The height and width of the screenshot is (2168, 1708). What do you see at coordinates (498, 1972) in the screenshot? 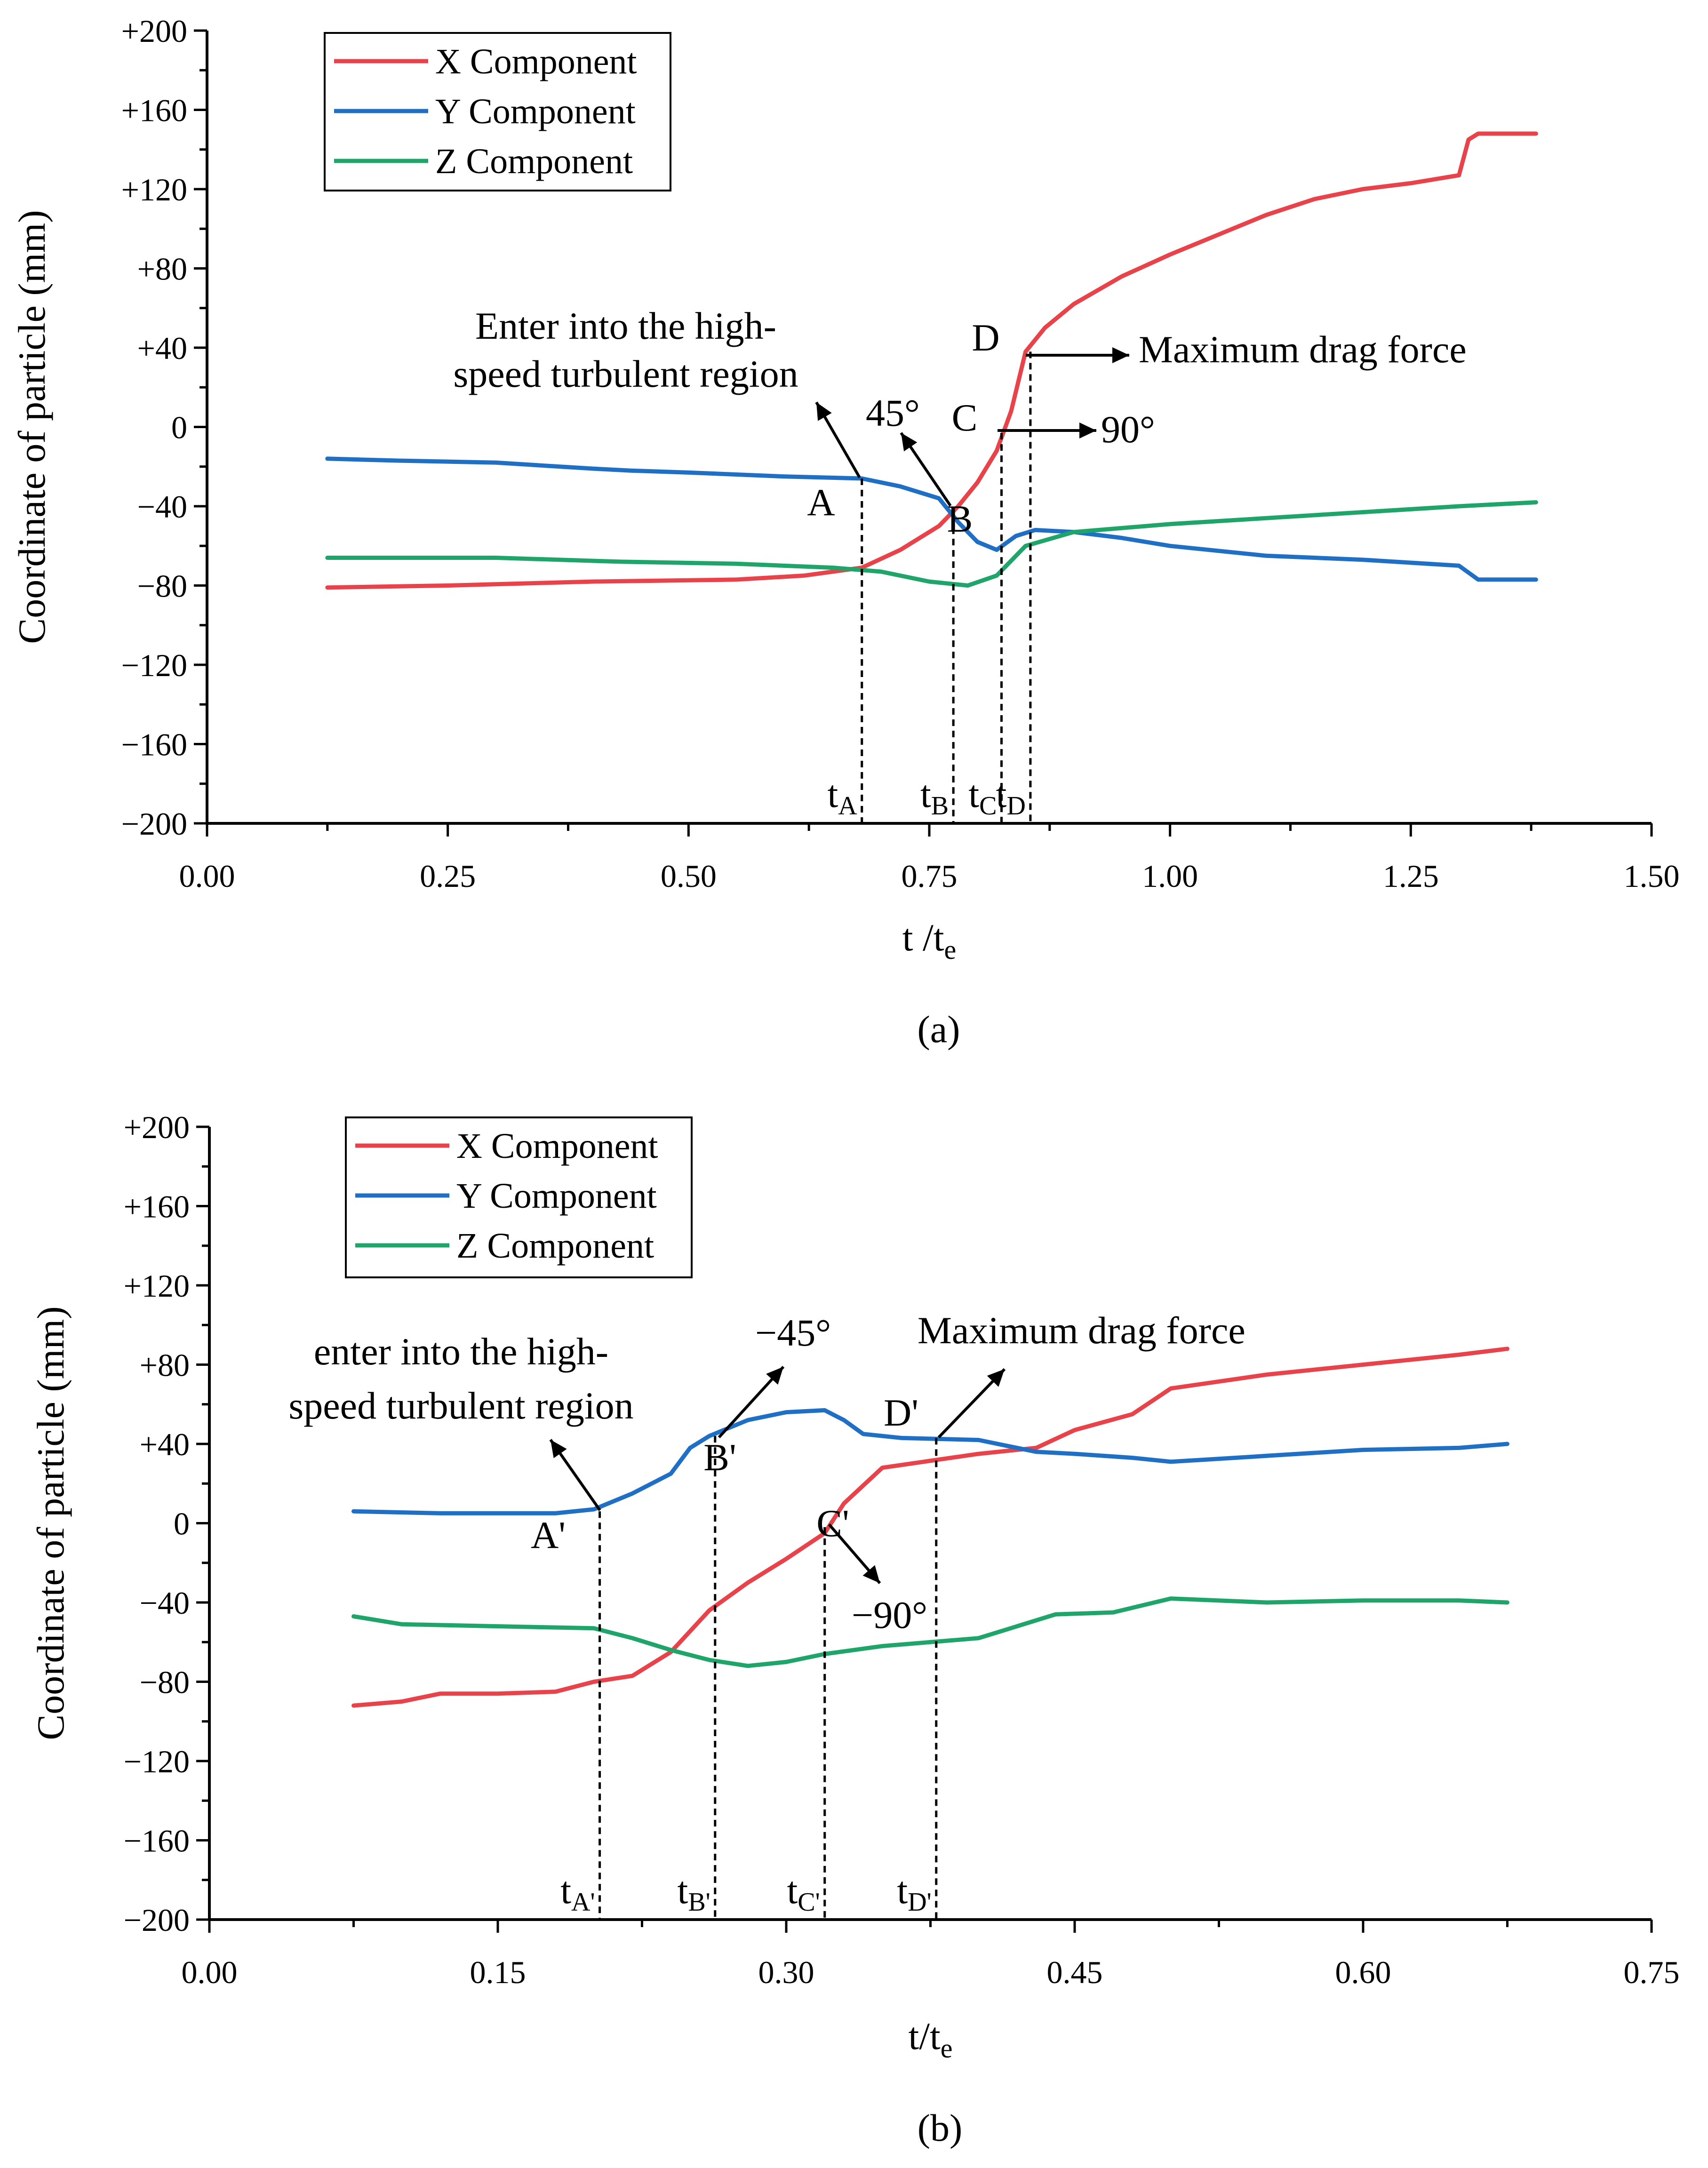
I see `x-tick-label: 0.15` at bounding box center [498, 1972].